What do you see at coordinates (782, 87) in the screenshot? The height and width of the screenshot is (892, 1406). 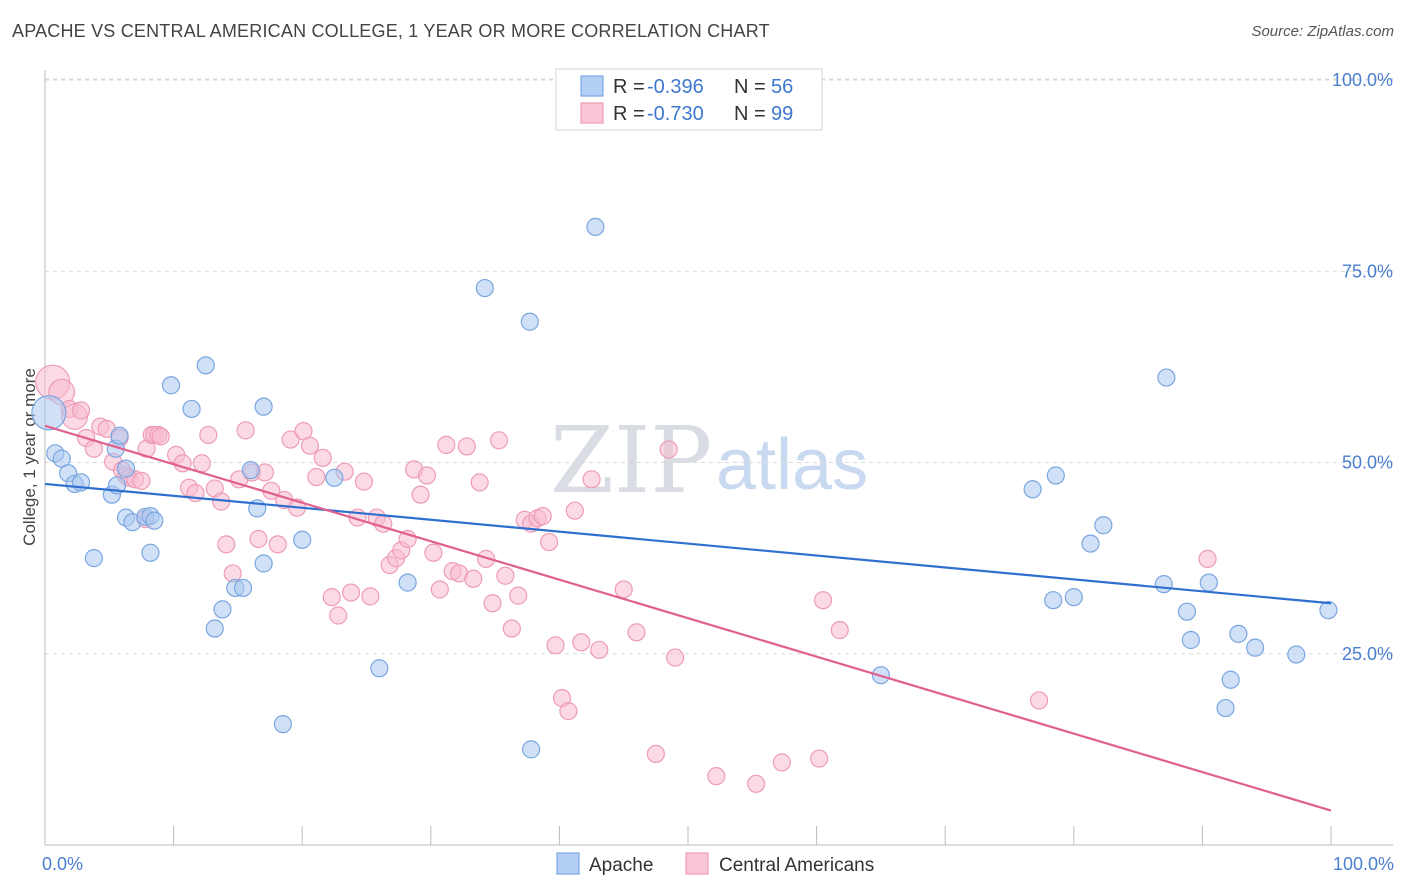 I see `legend-n-value-apache: 56` at bounding box center [782, 87].